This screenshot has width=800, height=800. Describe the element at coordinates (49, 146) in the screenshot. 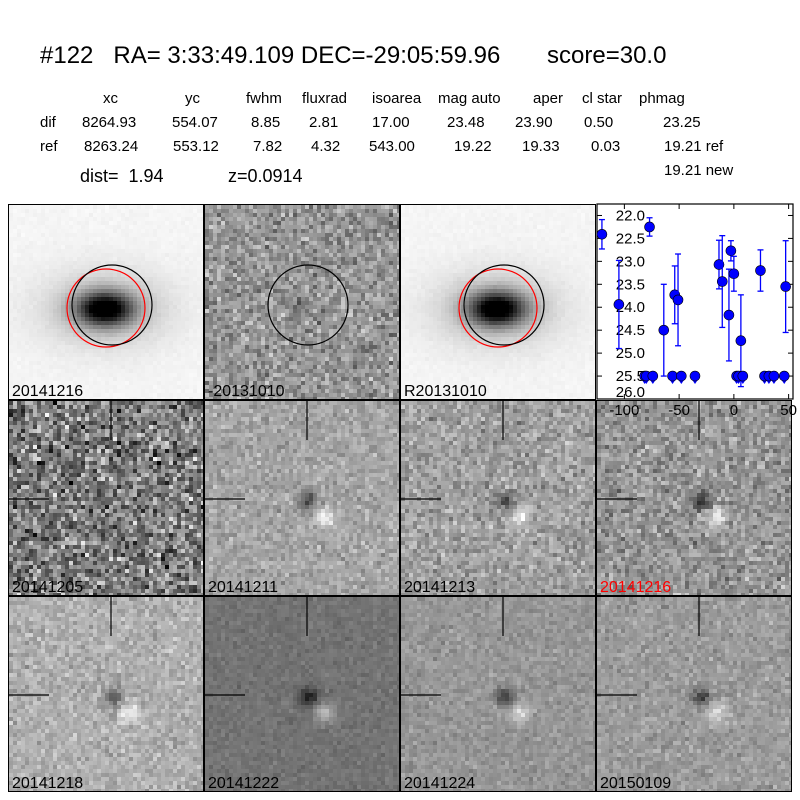

I see `row-label-ref: ref` at that location.